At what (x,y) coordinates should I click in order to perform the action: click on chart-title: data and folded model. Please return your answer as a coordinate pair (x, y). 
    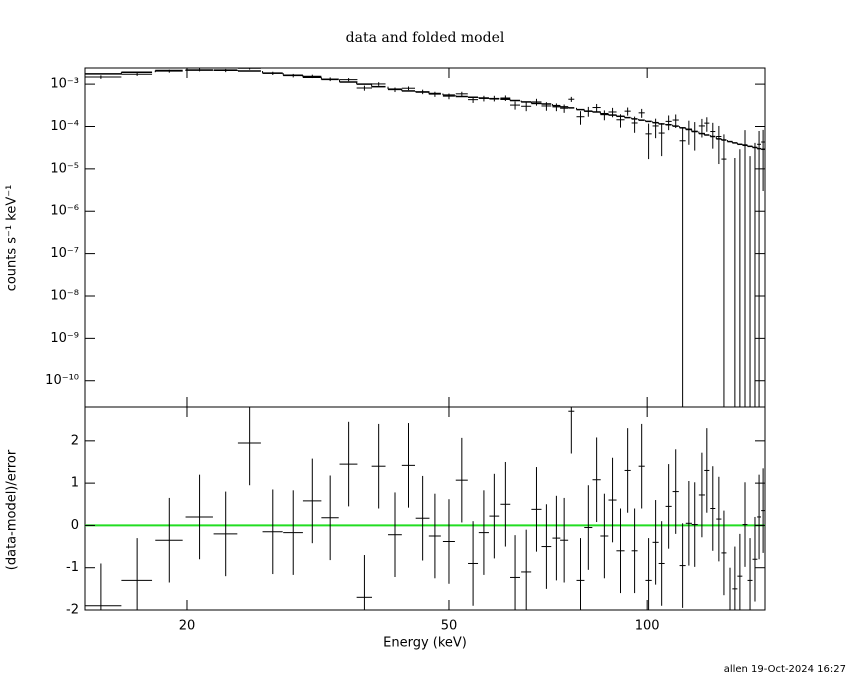
    Looking at the image, I should click on (425, 38).